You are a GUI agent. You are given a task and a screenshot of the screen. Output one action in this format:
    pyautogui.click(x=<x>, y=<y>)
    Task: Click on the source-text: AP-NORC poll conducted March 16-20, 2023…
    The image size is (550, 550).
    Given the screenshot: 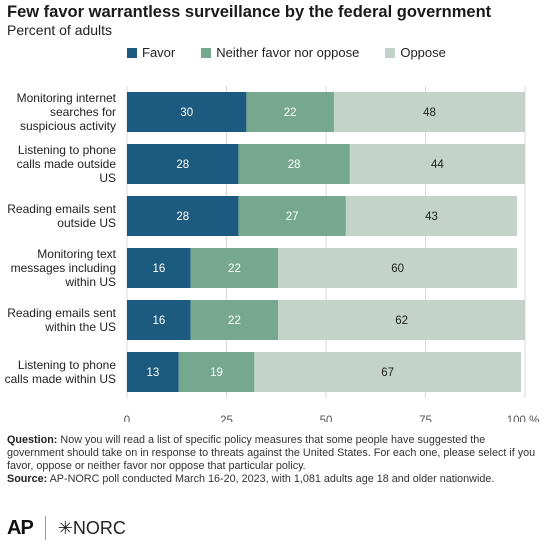 What is the action you would take?
    pyautogui.click(x=272, y=479)
    